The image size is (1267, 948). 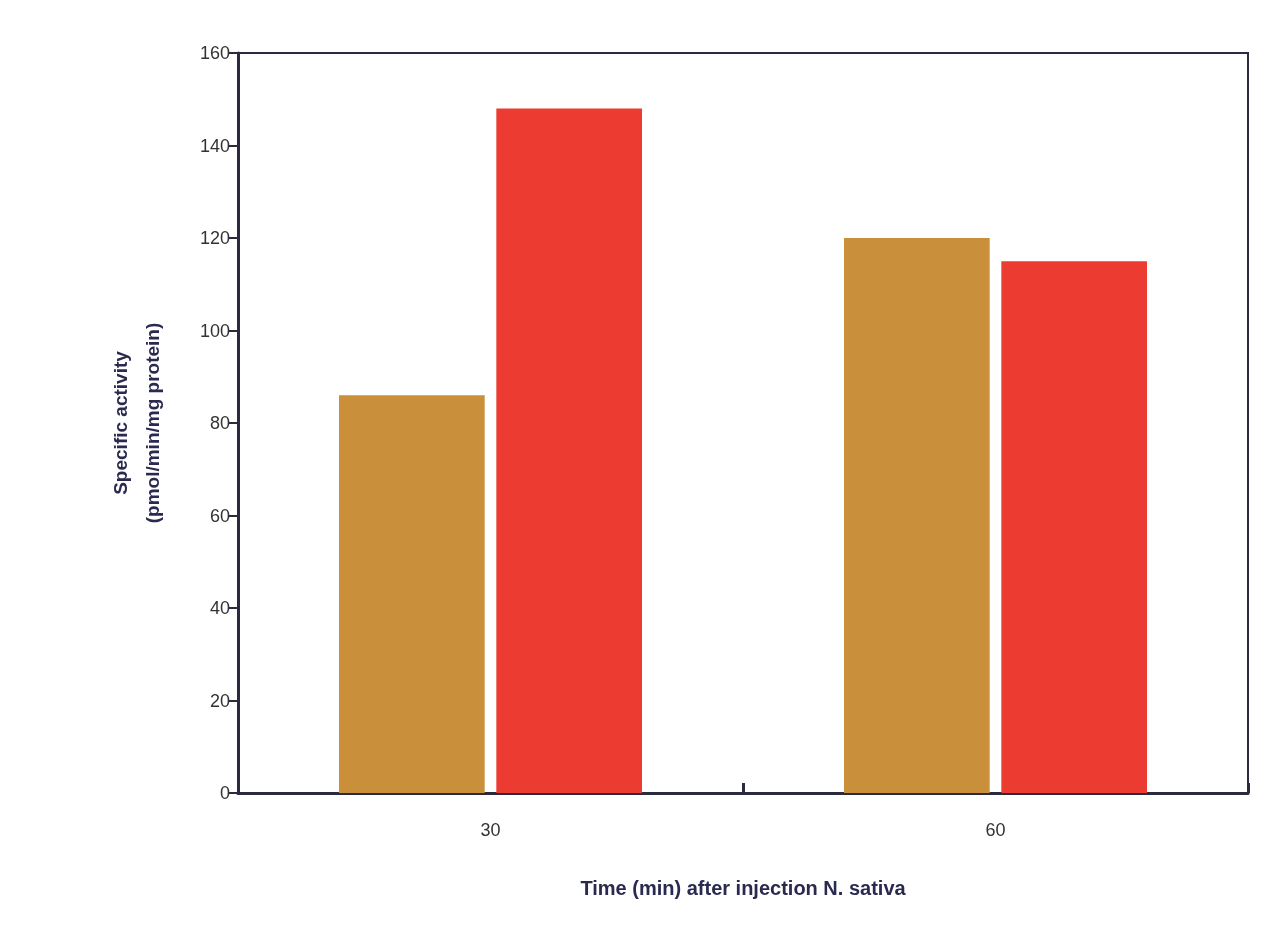 What do you see at coordinates (214, 238) in the screenshot?
I see `y-tick-label: 120` at bounding box center [214, 238].